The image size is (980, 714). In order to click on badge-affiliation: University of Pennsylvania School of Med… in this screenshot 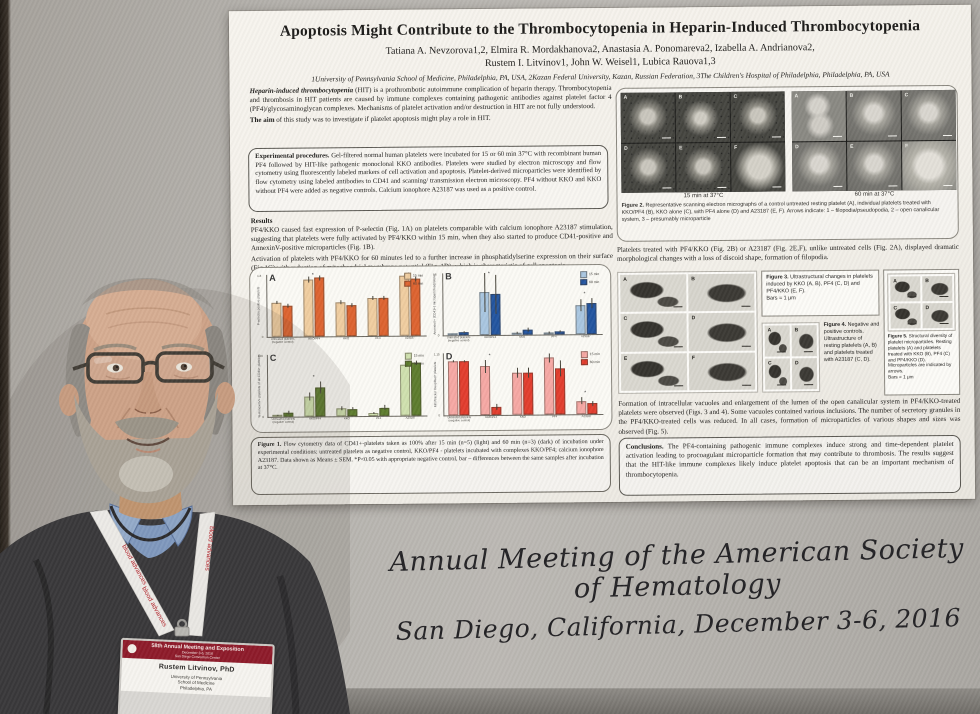, I will do `click(196, 683)`.